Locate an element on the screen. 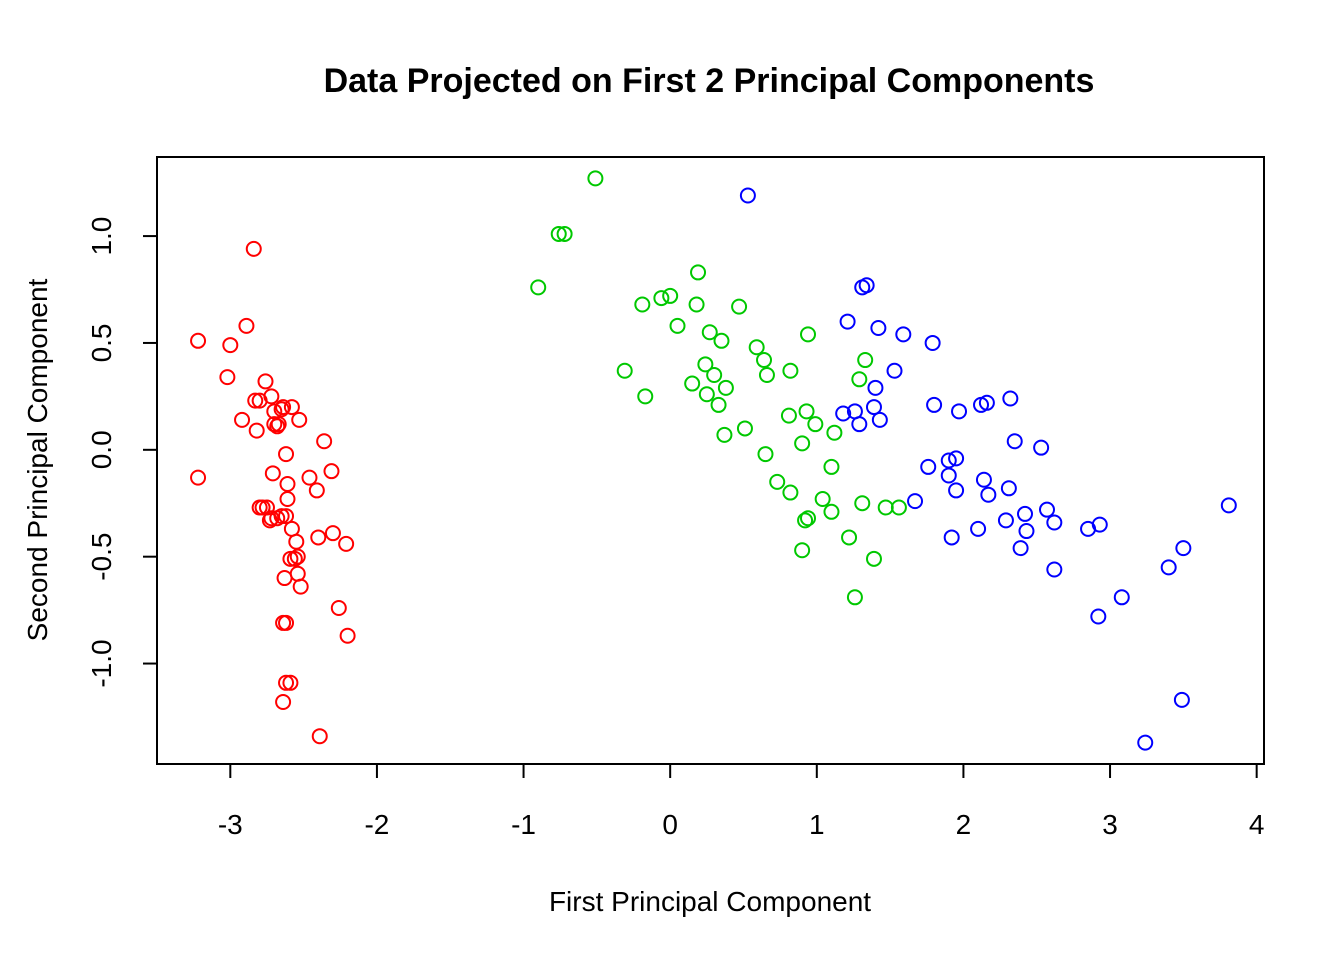 Image resolution: width=1344 pixels, height=965 pixels. y-tick-label: -0.5 is located at coordinates (101, 557).